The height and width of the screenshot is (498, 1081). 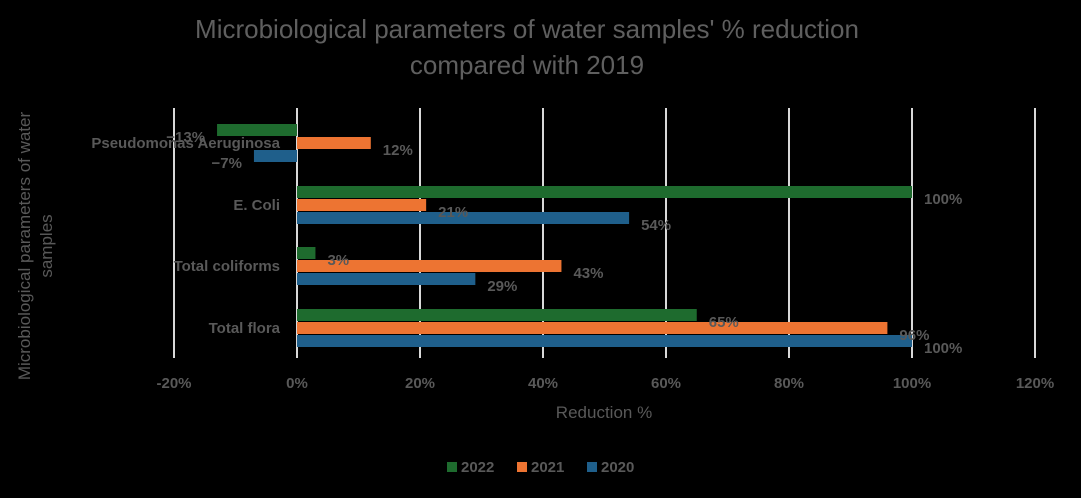 I want to click on x-tick-label: 120%, so click(x=1035, y=383).